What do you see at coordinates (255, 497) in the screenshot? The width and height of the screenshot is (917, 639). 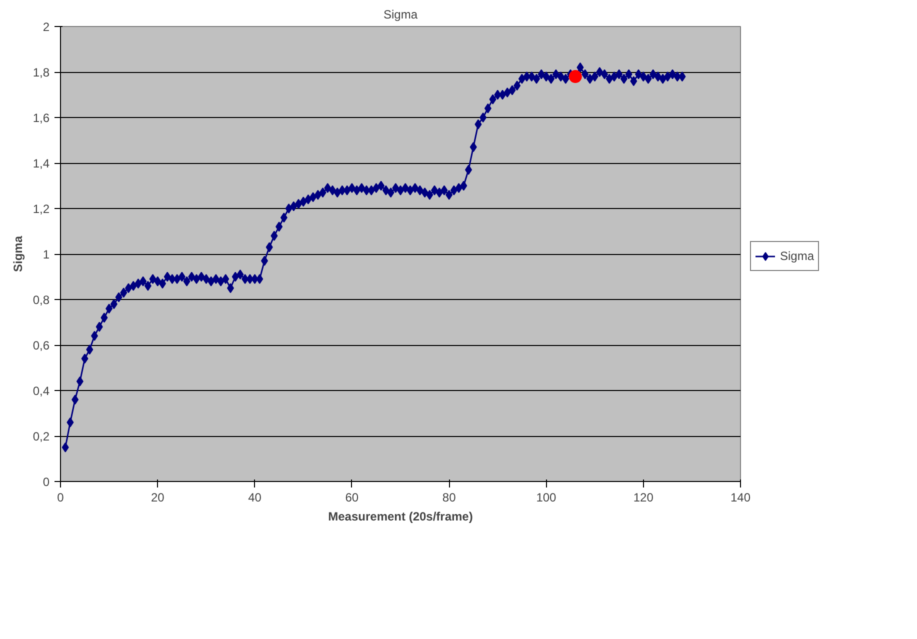 I see `x-tick-label: 40` at bounding box center [255, 497].